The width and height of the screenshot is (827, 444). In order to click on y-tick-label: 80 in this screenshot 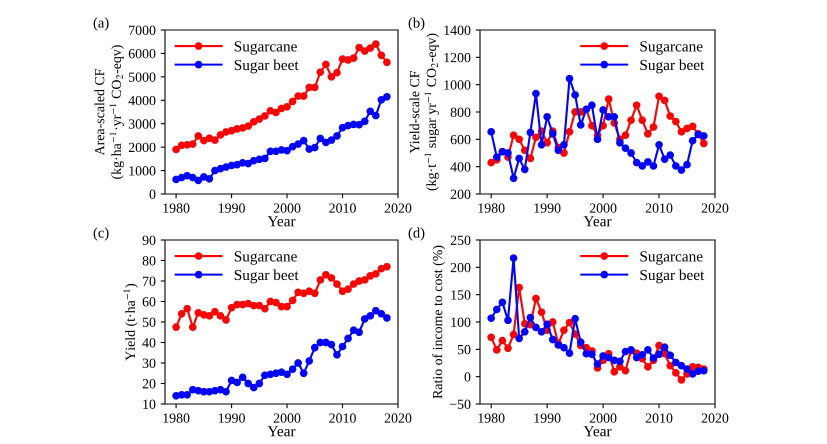, I will do `click(149, 261)`.